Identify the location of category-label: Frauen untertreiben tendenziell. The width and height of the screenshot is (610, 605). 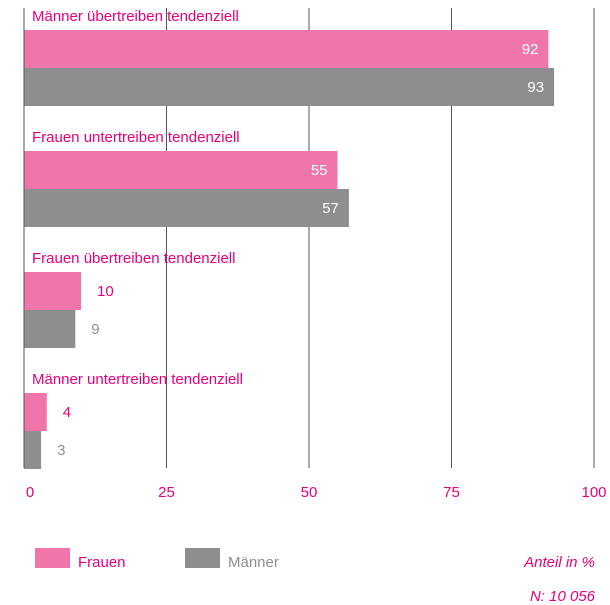
(136, 137).